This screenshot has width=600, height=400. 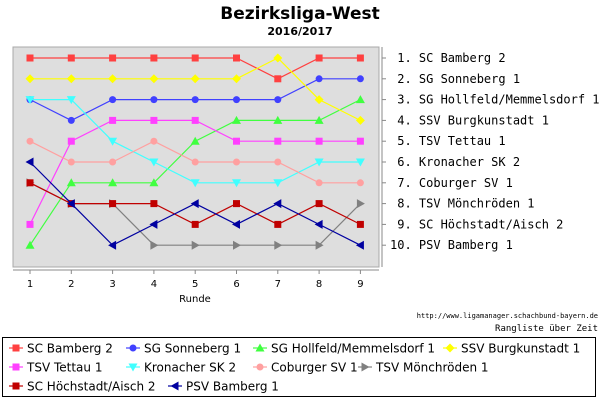 I want to click on legend-item: Kronacher SK 2, so click(x=181, y=368).